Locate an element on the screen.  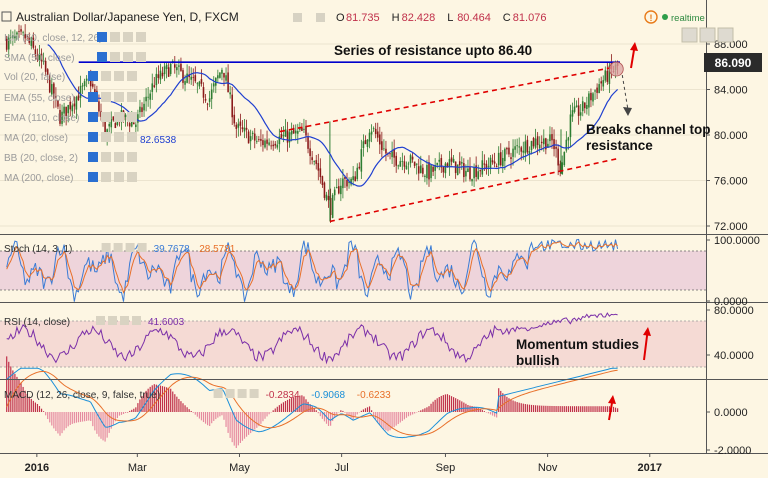
header-tools is located at coordinates (309, 17).